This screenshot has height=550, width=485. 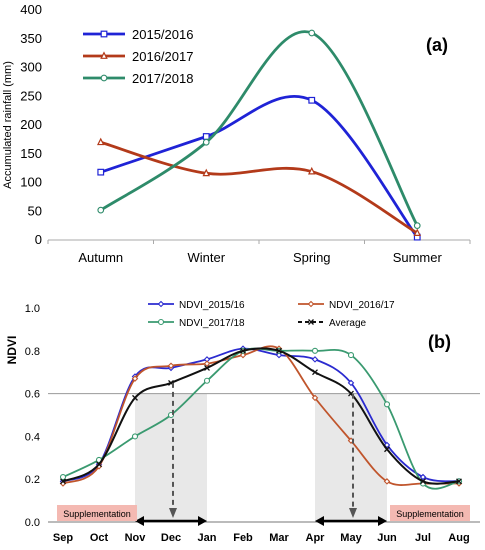 What do you see at coordinates (35, 210) in the screenshot?
I see `y-tick-label-50: 50` at bounding box center [35, 210].